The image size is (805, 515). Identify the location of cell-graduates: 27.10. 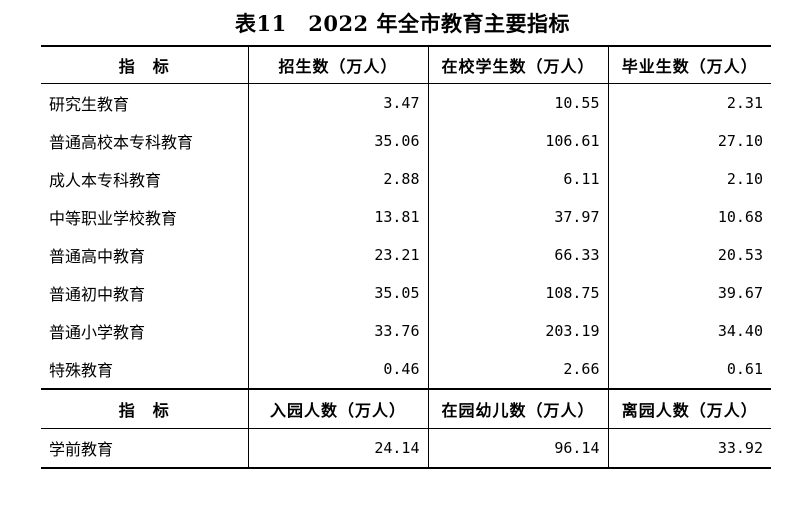
(689, 141).